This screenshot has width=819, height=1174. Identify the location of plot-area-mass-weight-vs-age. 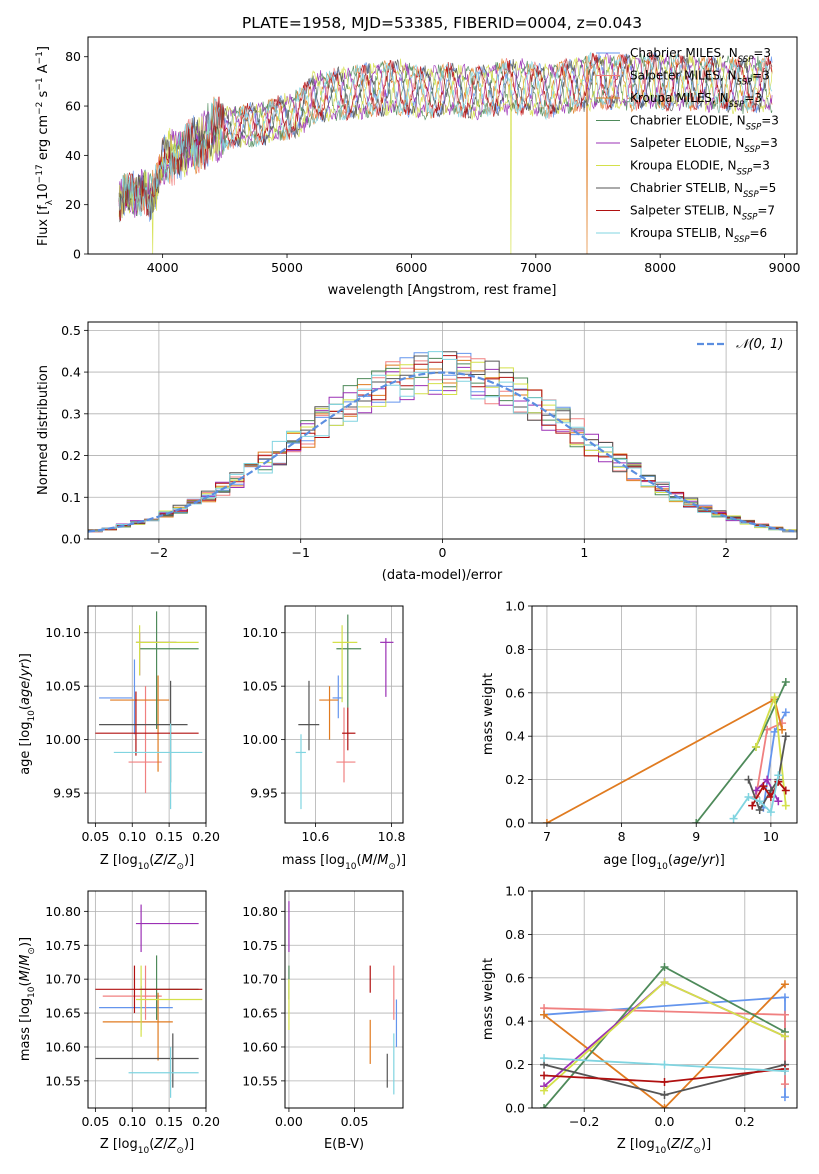
(666, 750).